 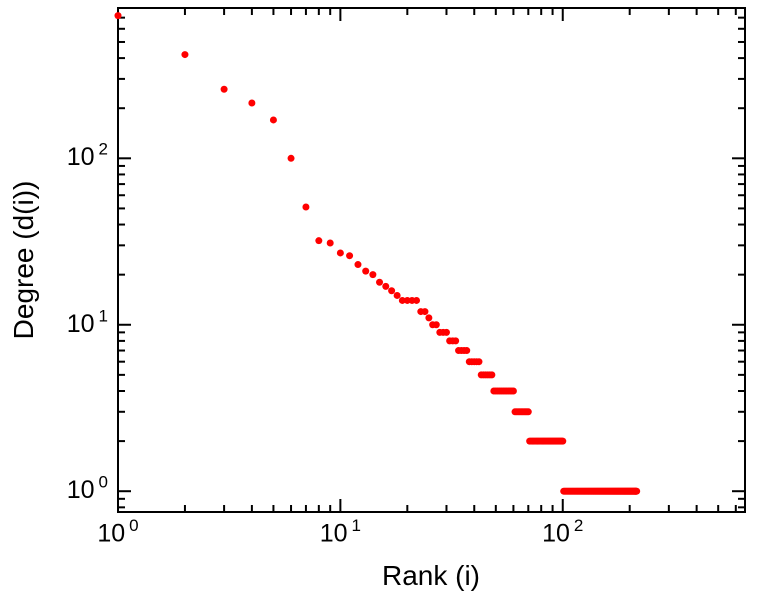 I want to click on x-axis-label: Rank (i), so click(x=431, y=575).